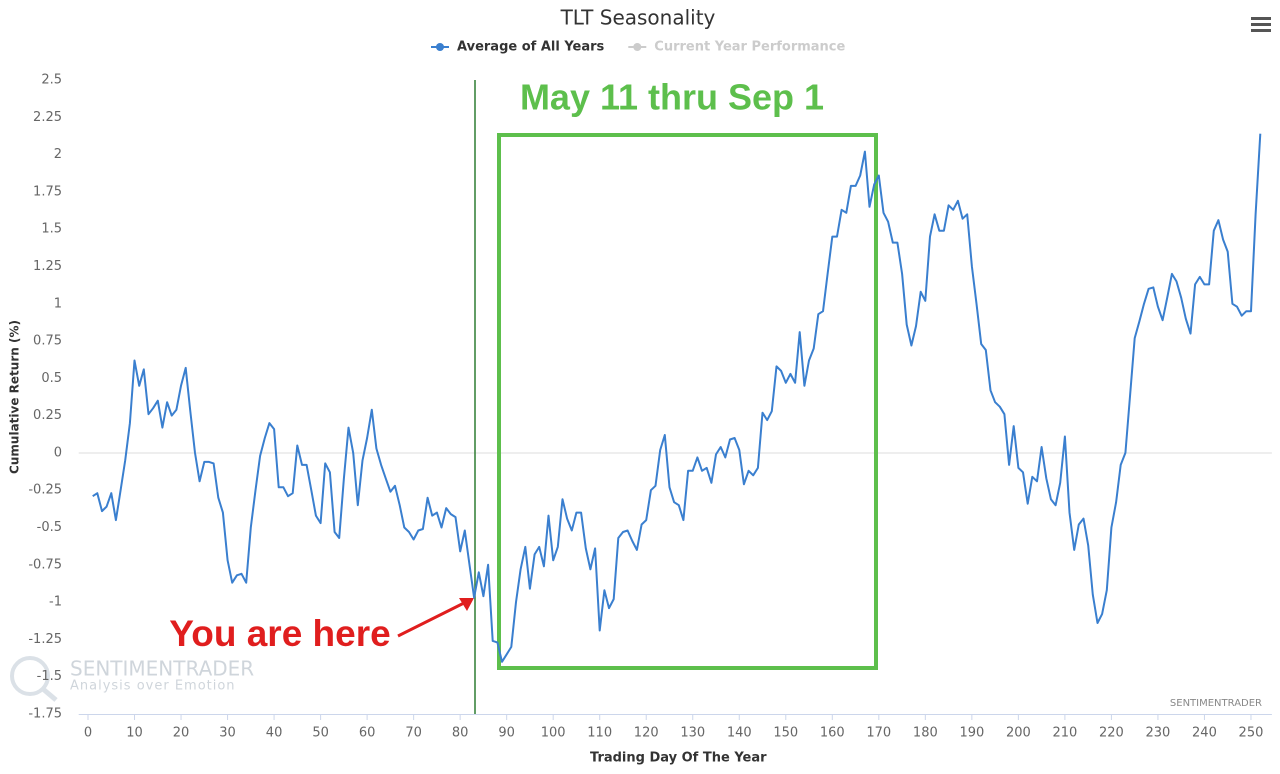 Image resolution: width=1280 pixels, height=774 pixels. I want to click on y-tick-label: 2.25, so click(47, 117).